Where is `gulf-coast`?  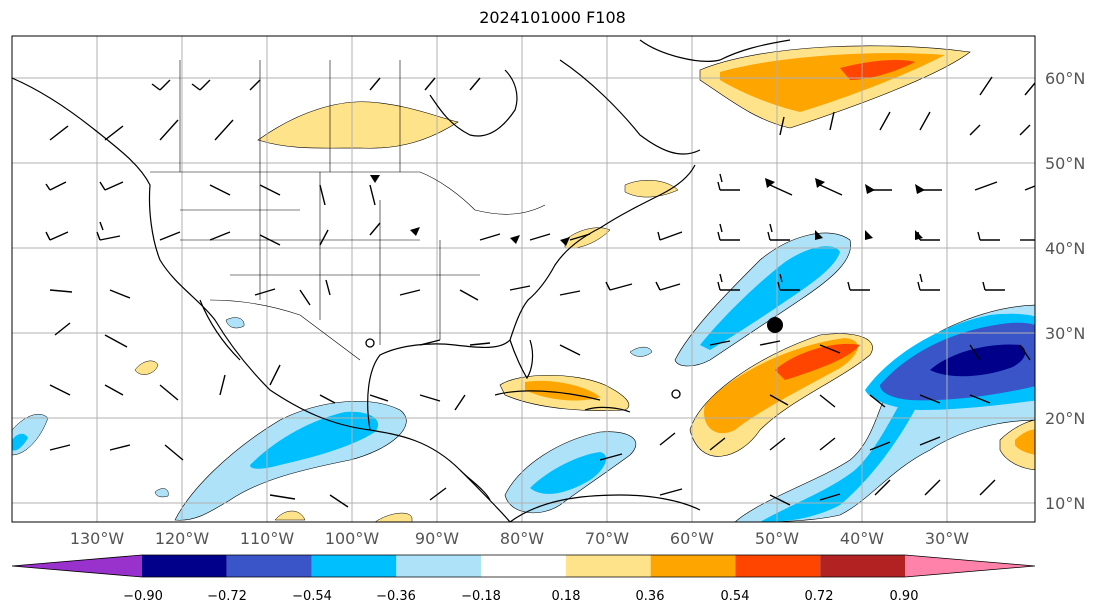 gulf-coast is located at coordinates (531, 297).